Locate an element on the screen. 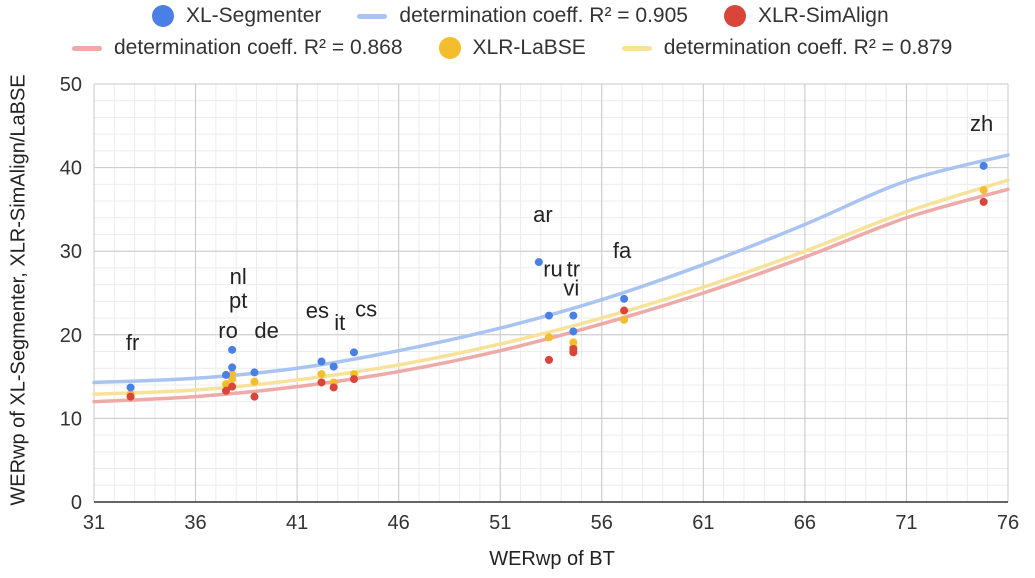 The width and height of the screenshot is (1035, 578). legend-item-trend-segmenter: determination coeff. R² = 0.905 is located at coordinates (522, 16).